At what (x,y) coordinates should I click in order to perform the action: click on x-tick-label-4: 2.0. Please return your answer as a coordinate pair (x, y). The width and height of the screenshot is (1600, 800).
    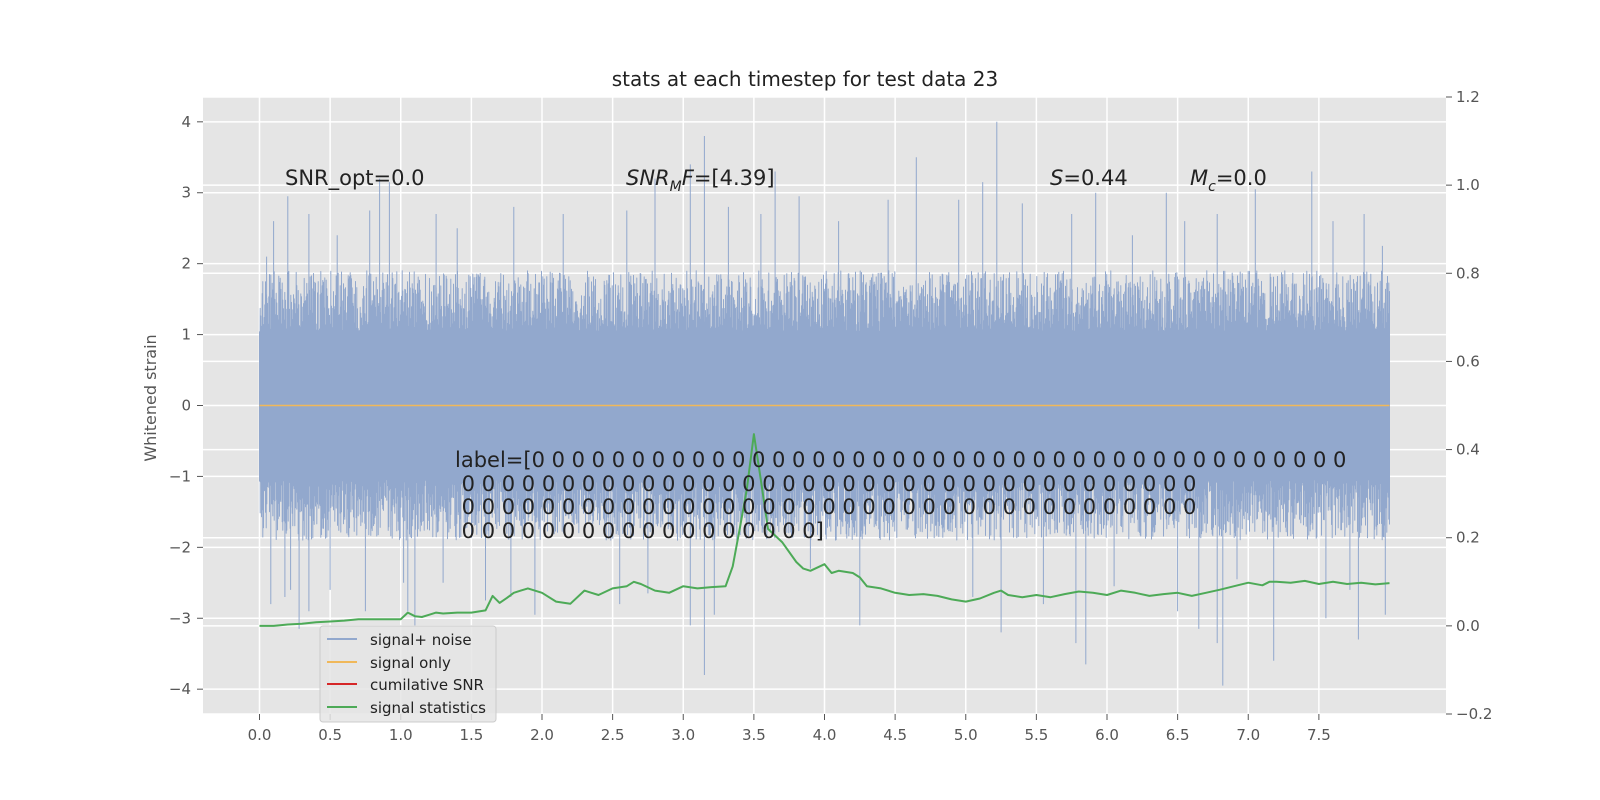
    Looking at the image, I should click on (542, 735).